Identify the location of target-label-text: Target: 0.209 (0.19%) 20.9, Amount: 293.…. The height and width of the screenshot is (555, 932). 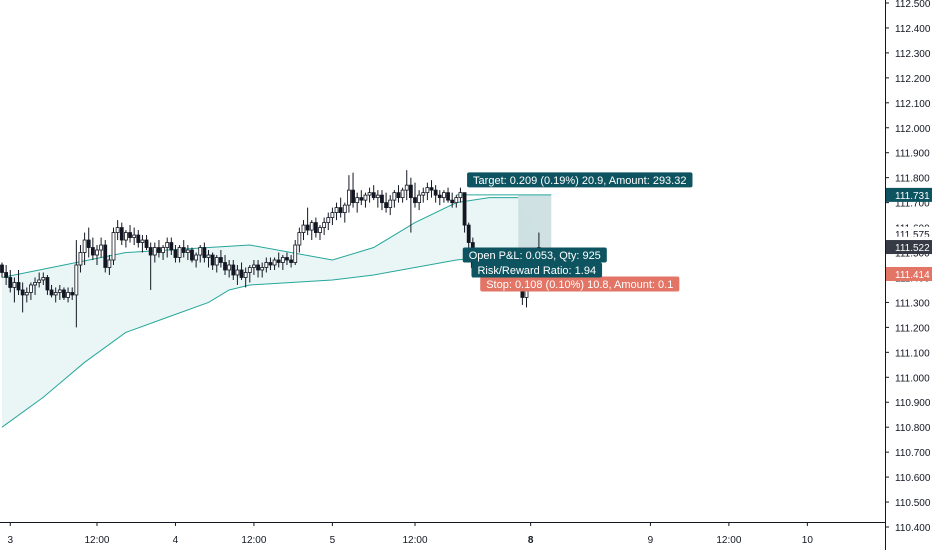
(579, 181).